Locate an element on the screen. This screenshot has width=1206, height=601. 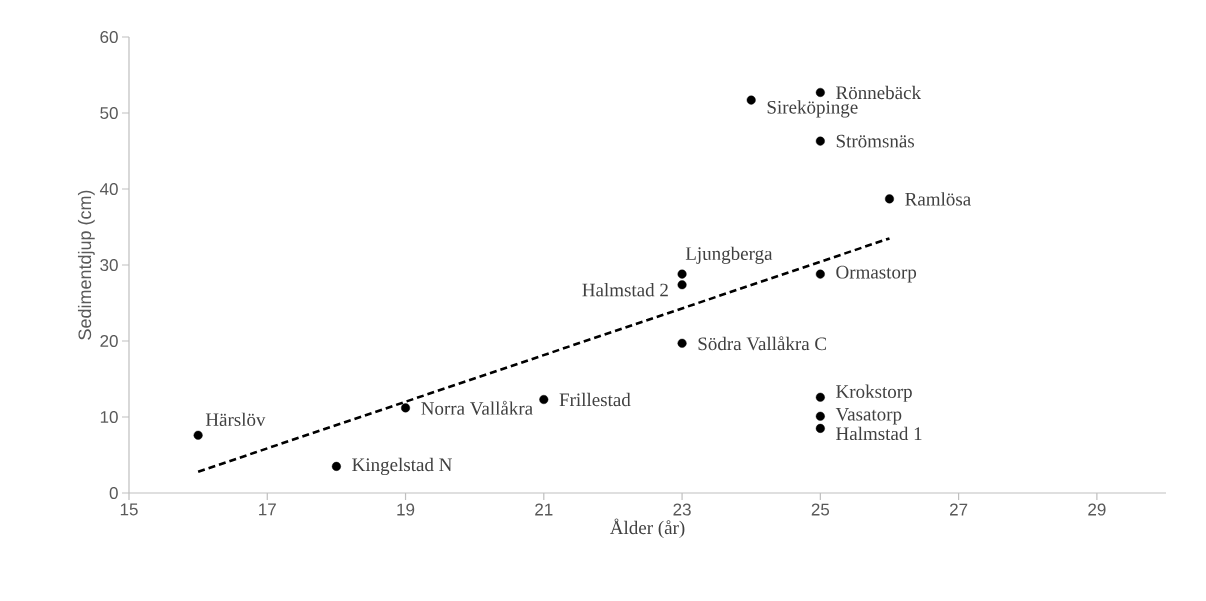
y-axis-title: Sedimentdjup (cm) is located at coordinates (86, 265).